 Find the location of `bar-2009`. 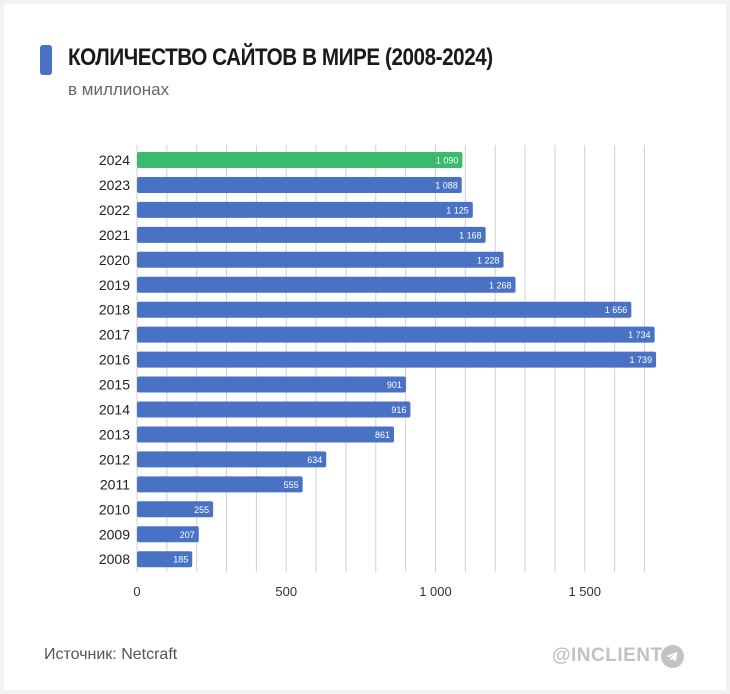

bar-2009 is located at coordinates (168, 534).